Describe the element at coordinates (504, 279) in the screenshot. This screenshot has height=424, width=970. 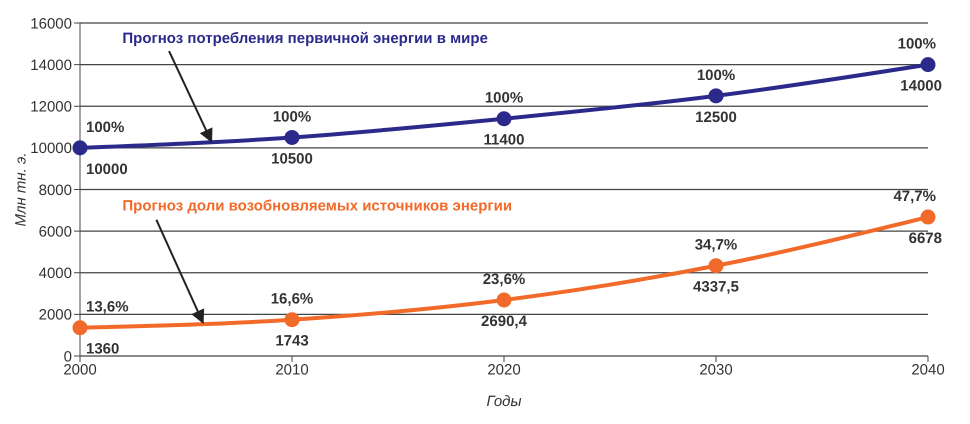
I see `annotation: 23,6%` at that location.